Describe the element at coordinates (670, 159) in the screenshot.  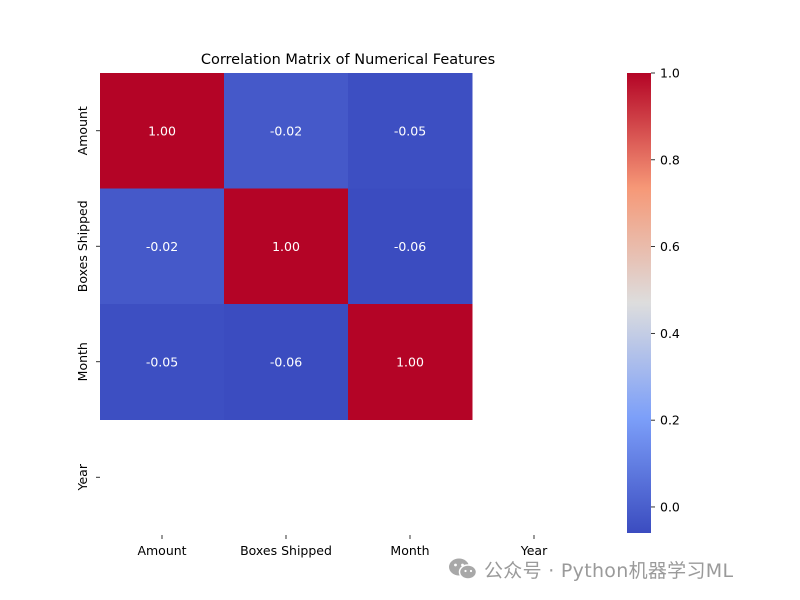
I see `colorbar-tick-label: 0.8` at that location.